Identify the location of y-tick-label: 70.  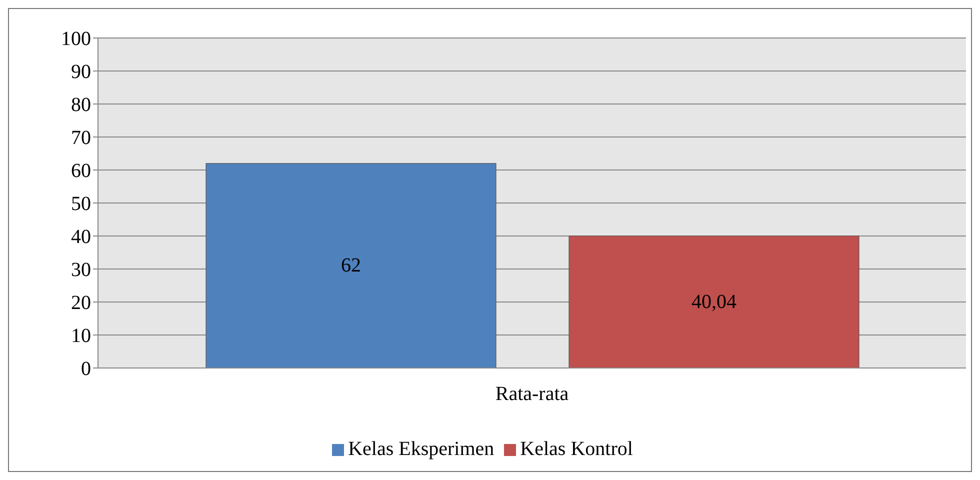
(81, 138).